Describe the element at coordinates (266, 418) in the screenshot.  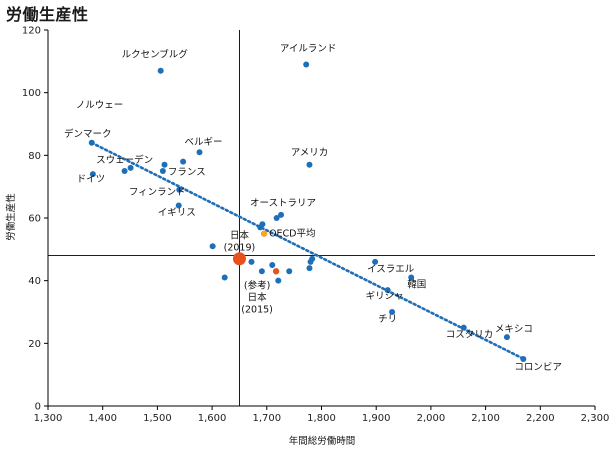
I see `x-tick-label: 1,700` at that location.